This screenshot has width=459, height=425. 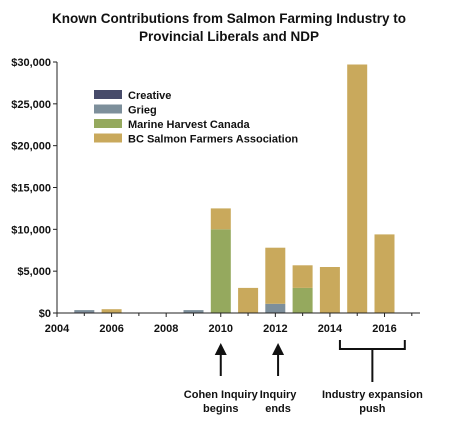 I want to click on legend-label: Creative, so click(x=149, y=96).